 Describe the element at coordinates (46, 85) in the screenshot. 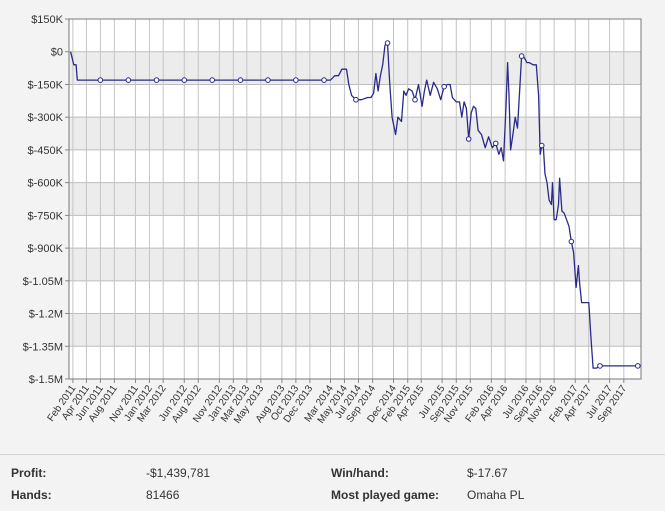

I see `y-tick-label: $-150K` at that location.